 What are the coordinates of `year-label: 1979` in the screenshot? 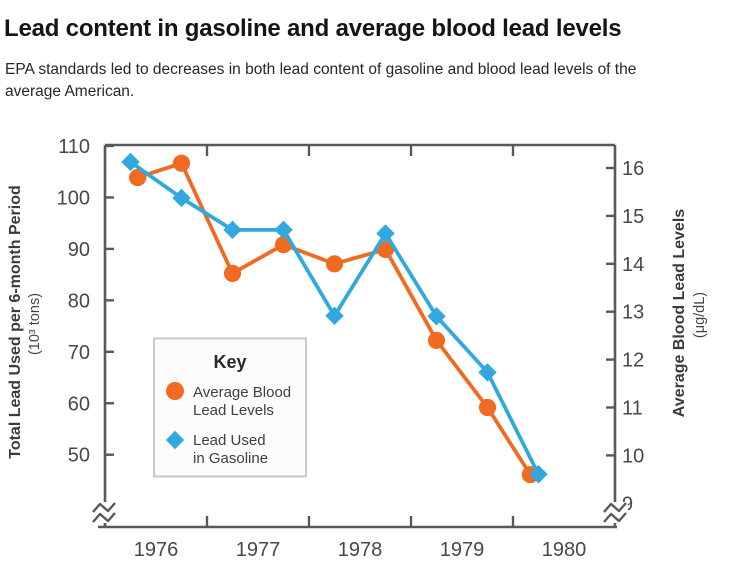 It's located at (462, 550).